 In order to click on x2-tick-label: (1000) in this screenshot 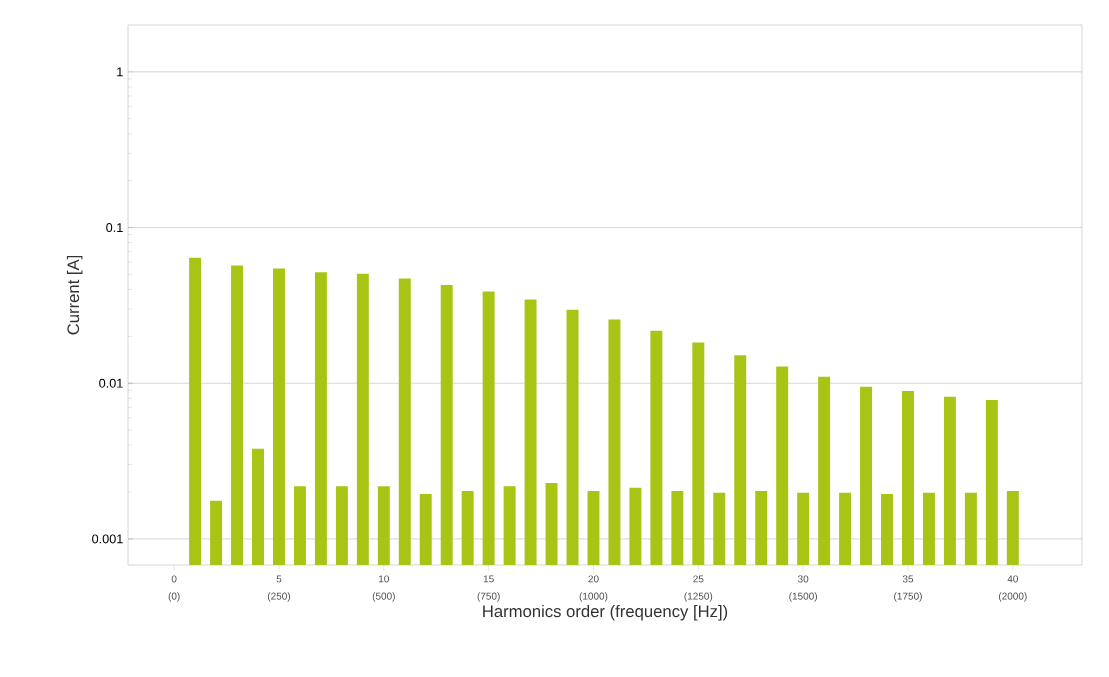, I will do `click(593, 597)`.